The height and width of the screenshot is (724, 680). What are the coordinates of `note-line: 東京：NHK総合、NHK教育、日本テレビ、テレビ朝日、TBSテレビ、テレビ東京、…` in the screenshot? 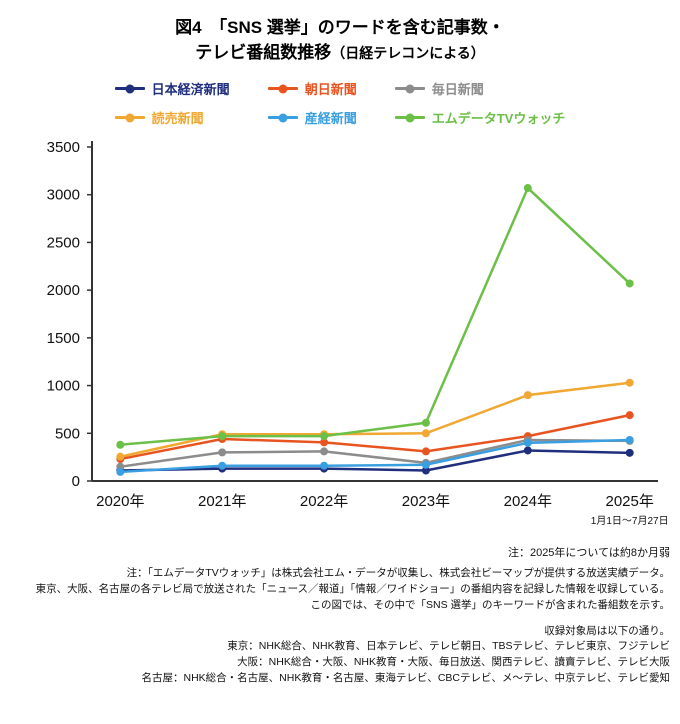 It's located at (448, 646).